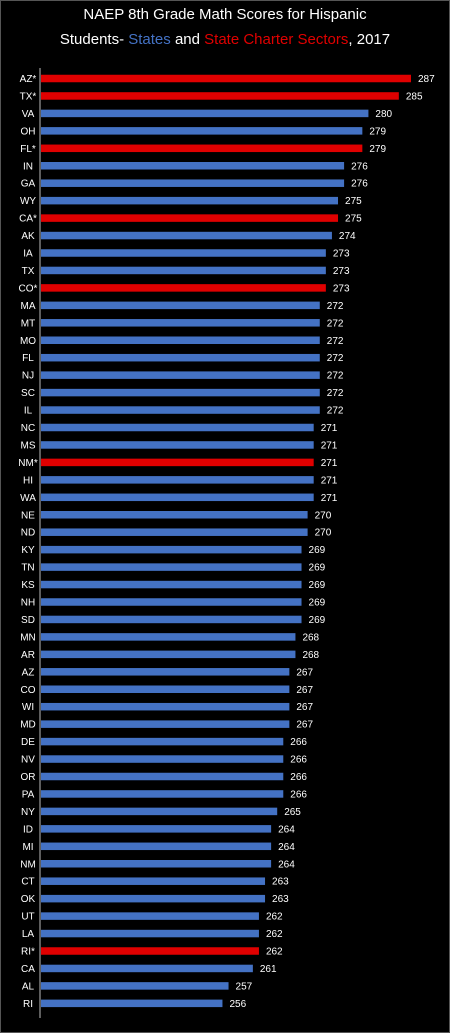 The image size is (450, 1033). Describe the element at coordinates (377, 131) in the screenshot. I see `value-label: 279` at that location.